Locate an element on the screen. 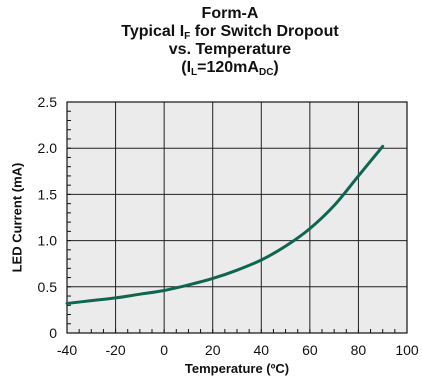  x-tick-label: 80 is located at coordinates (359, 350).